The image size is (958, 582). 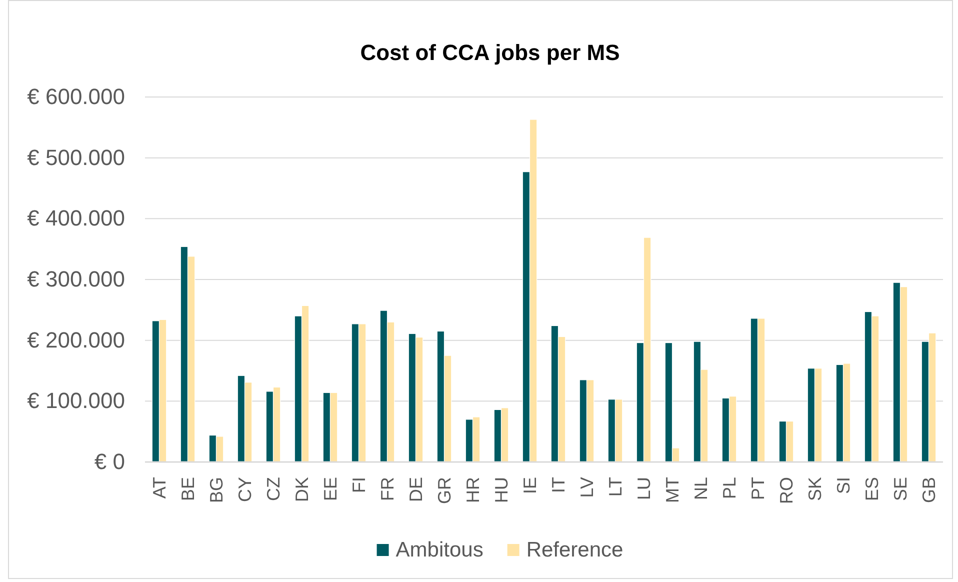 What do you see at coordinates (273, 489) in the screenshot?
I see `x-tick-label: CZ` at bounding box center [273, 489].